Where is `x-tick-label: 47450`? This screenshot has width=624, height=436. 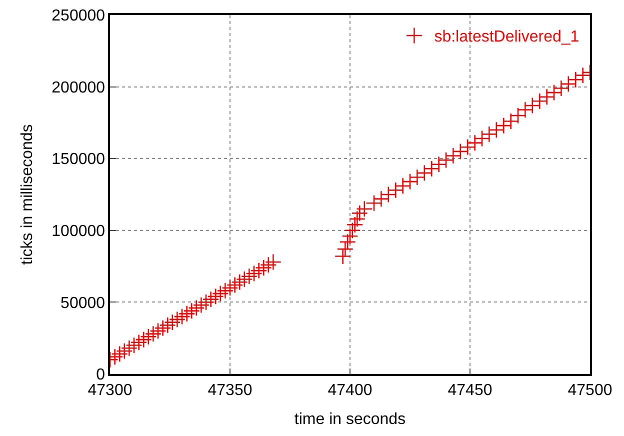
x-tick-label: 47450 is located at coordinates (470, 390).